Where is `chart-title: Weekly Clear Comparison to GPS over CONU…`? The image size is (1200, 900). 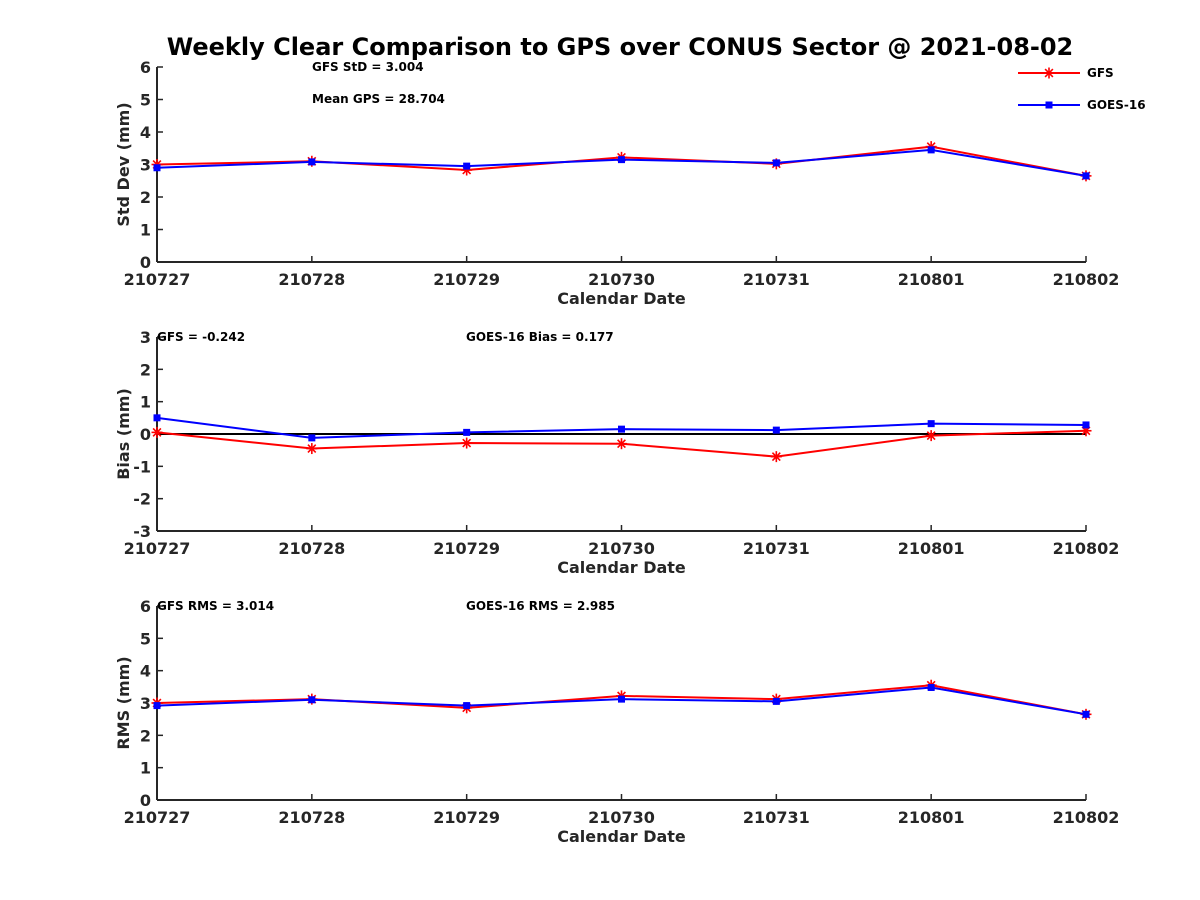
chart-title: Weekly Clear Comparison to GPS over CONU… is located at coordinates (620, 47).